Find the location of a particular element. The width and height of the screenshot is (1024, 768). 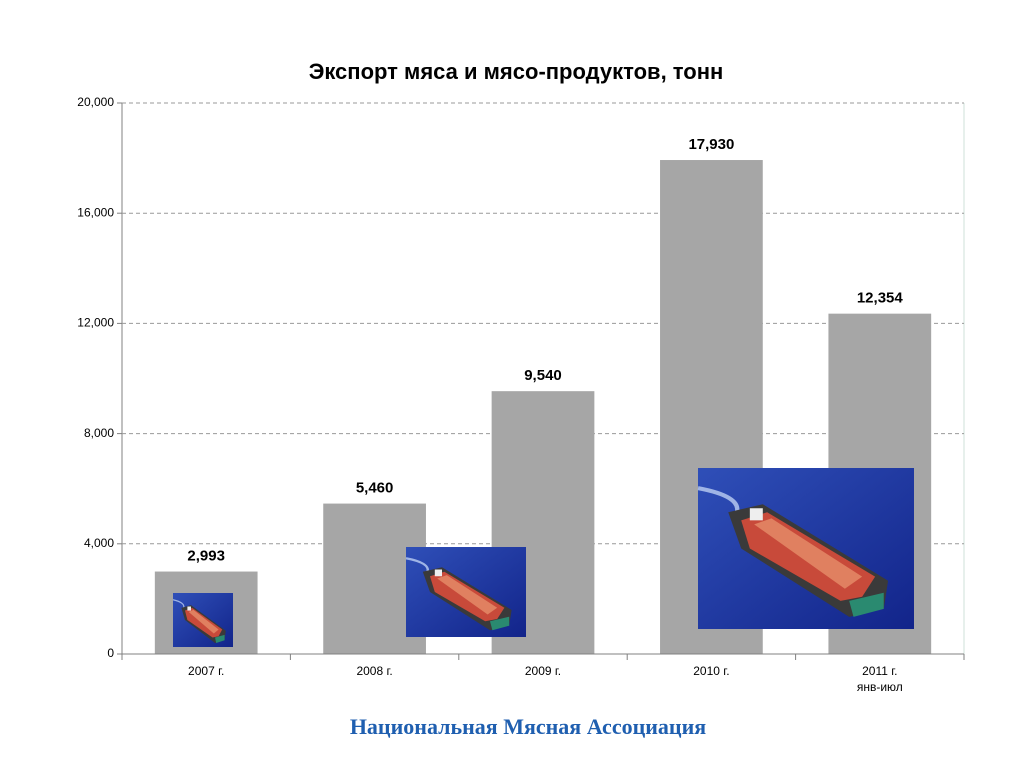

x-tick-label: 2008 г. is located at coordinates (374, 671).